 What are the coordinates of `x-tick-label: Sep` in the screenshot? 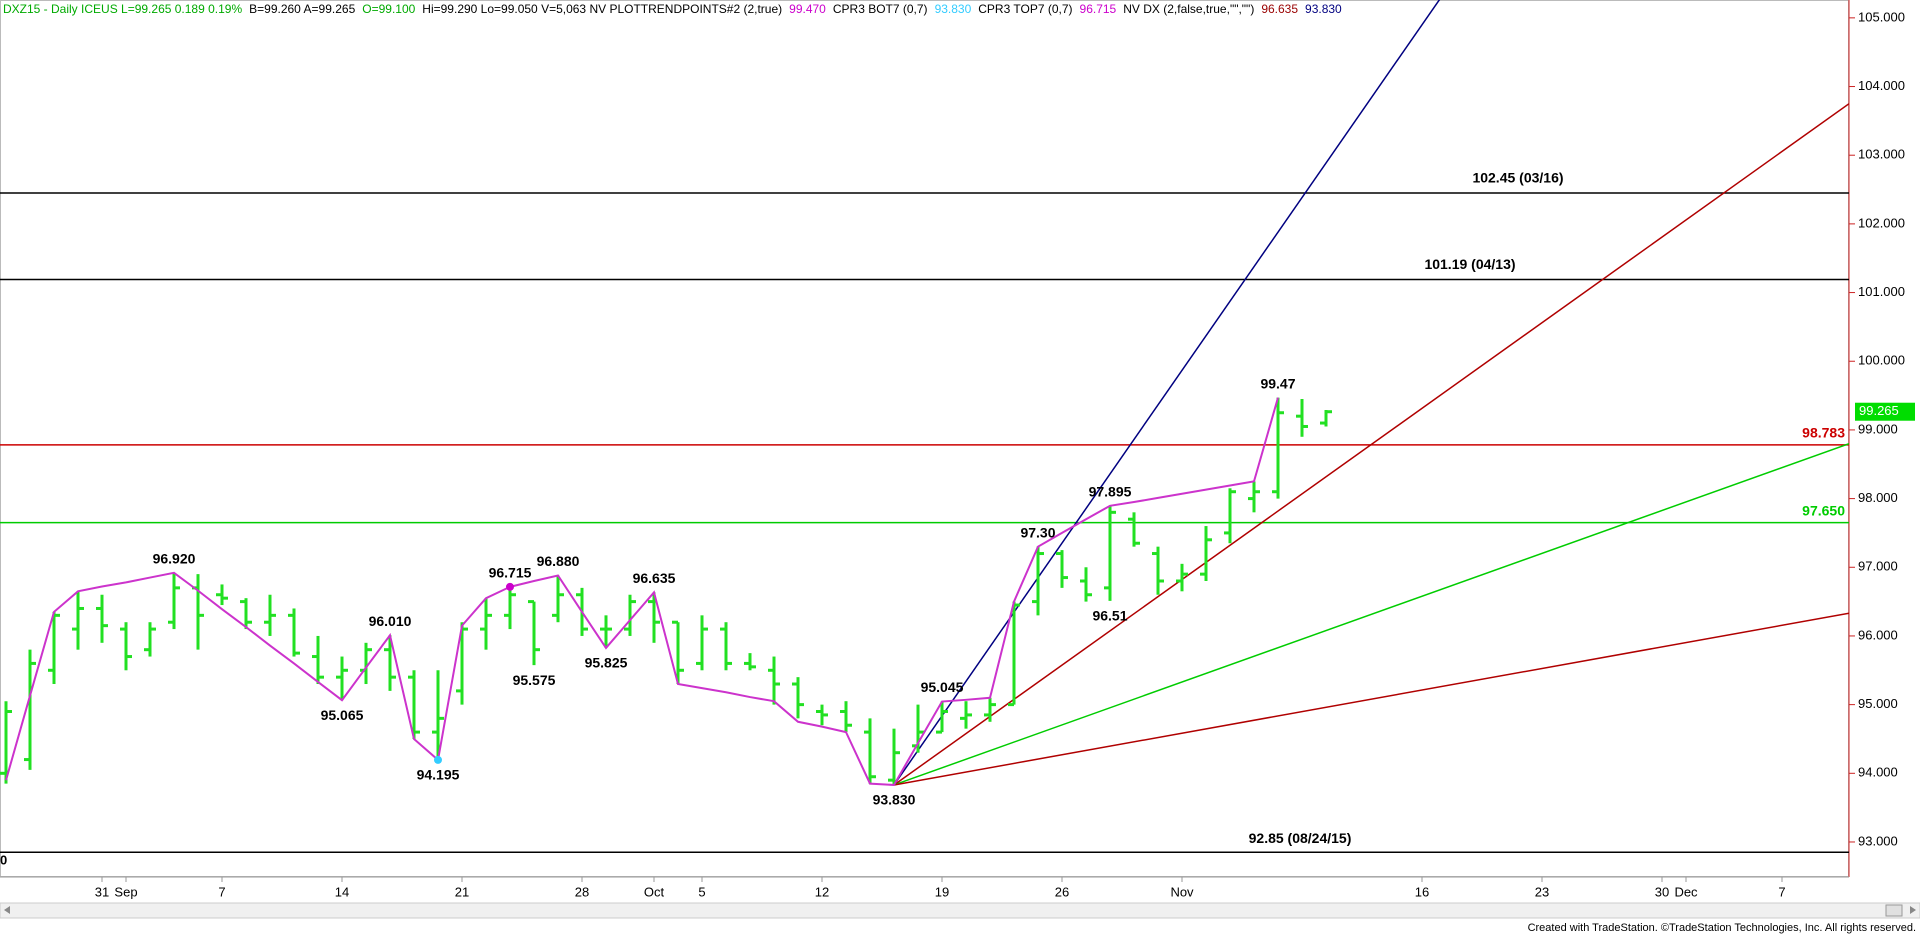 It's located at (125, 891).